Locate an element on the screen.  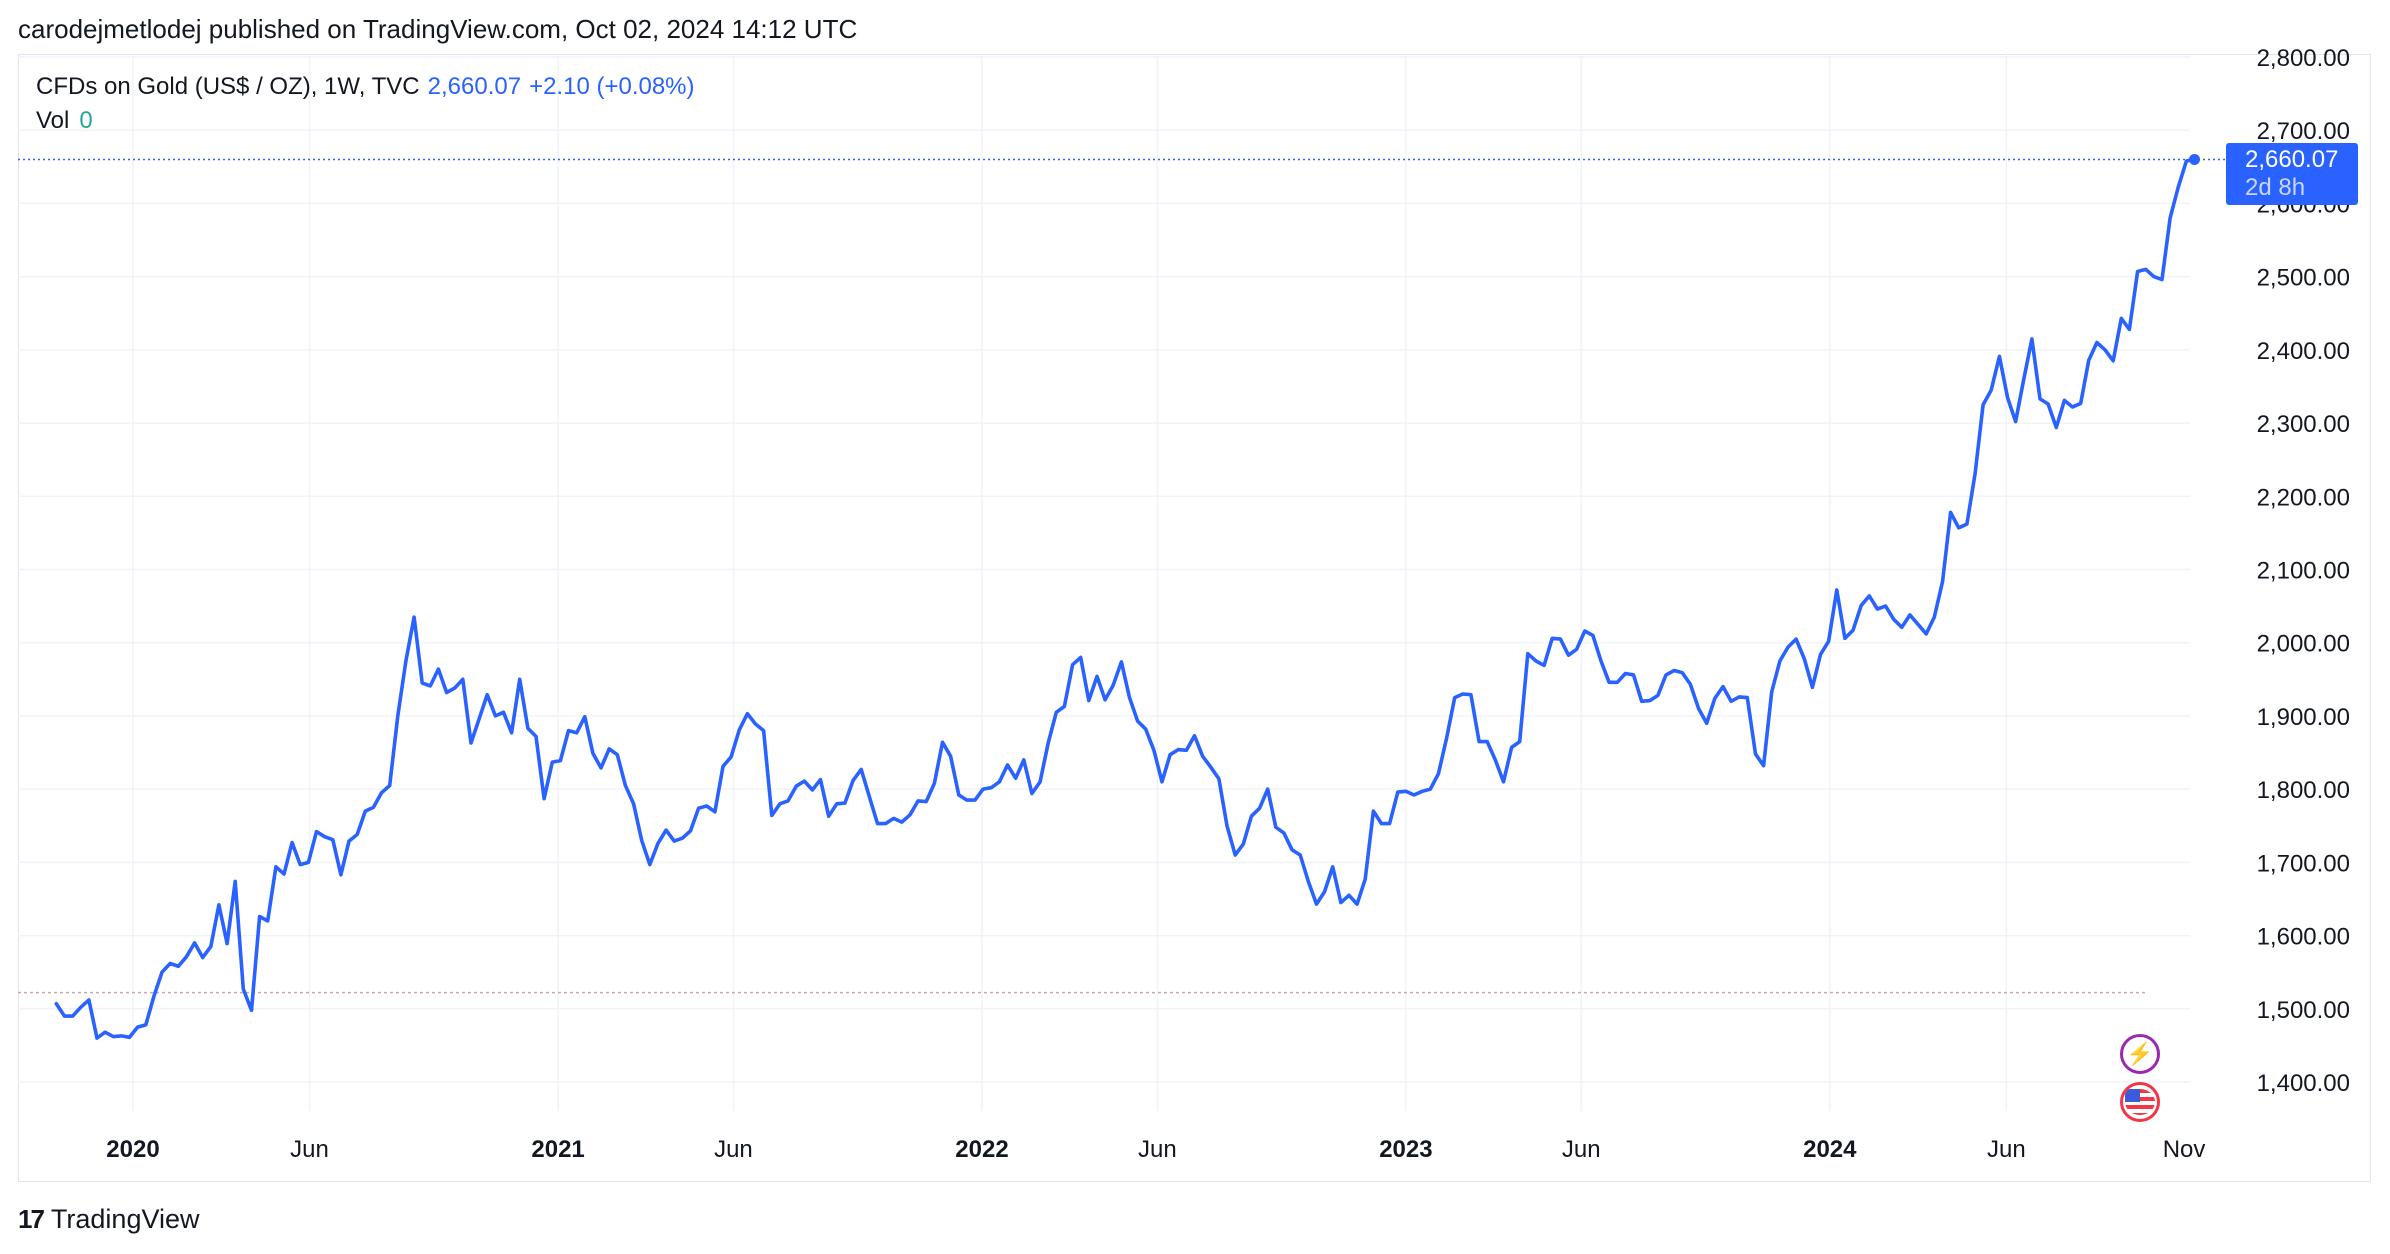
y-tick-label: 2,800.00 is located at coordinates (2303, 58).